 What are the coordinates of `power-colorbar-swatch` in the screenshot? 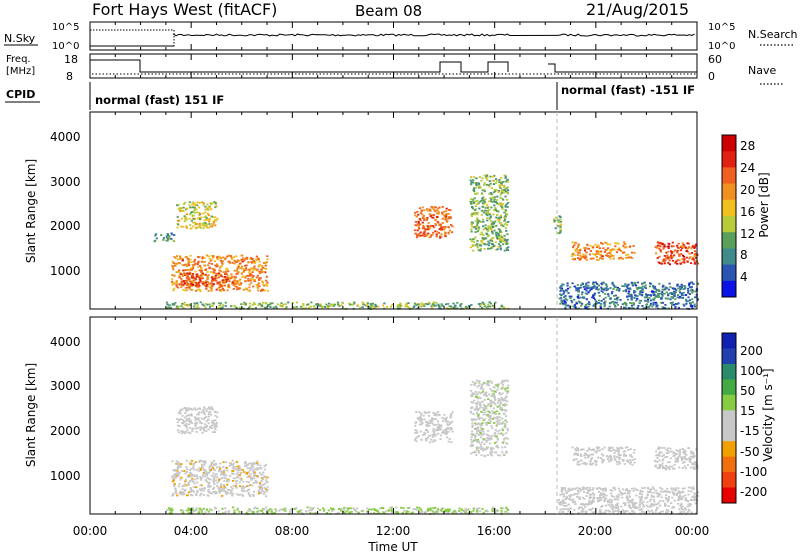 It's located at (729, 143).